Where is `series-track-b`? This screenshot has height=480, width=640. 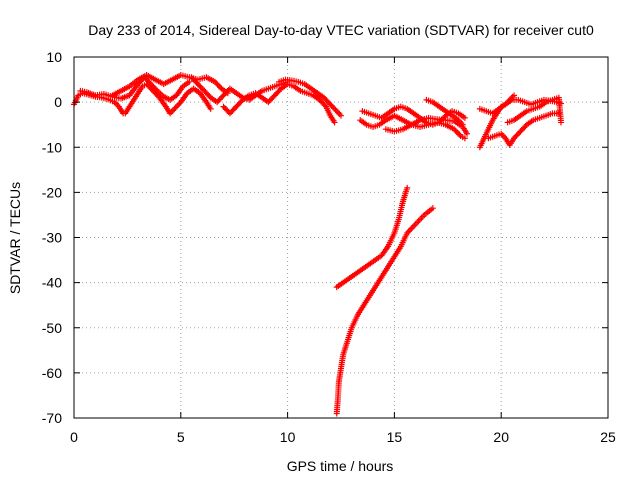 series-track-b is located at coordinates (135, 88).